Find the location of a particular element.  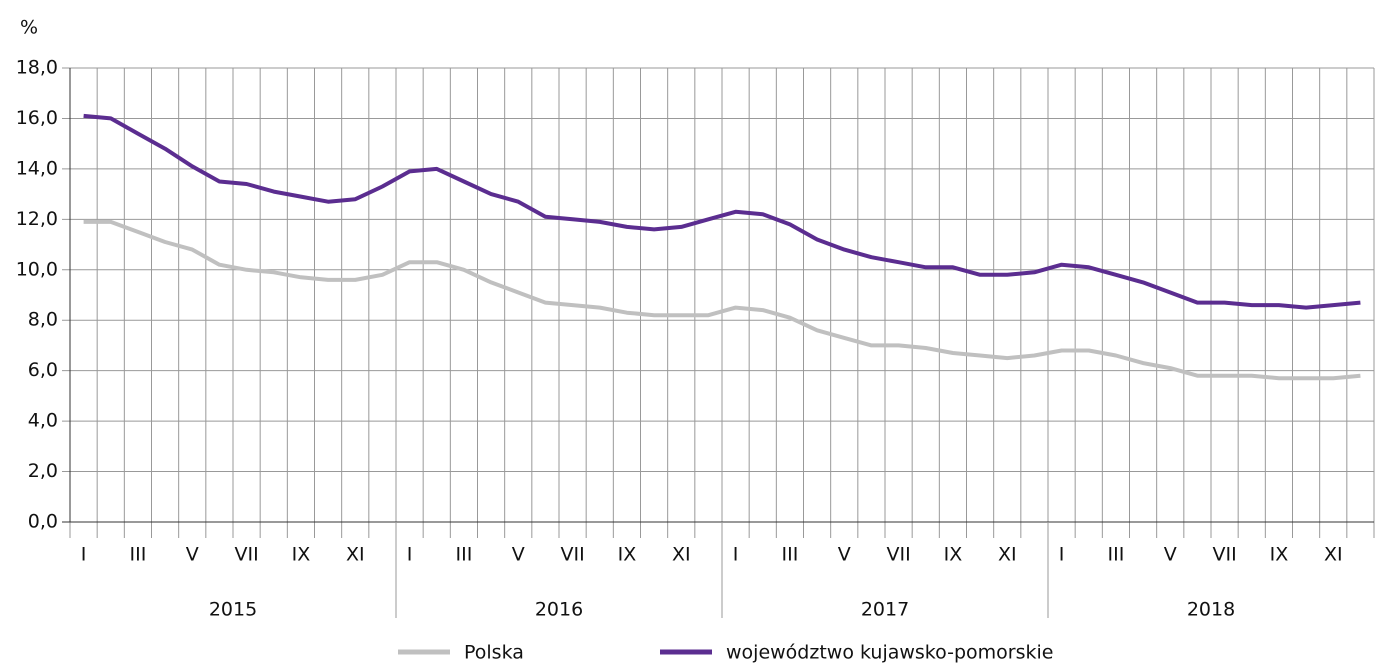

y-tick-label: 18,0 is located at coordinates (37, 68).